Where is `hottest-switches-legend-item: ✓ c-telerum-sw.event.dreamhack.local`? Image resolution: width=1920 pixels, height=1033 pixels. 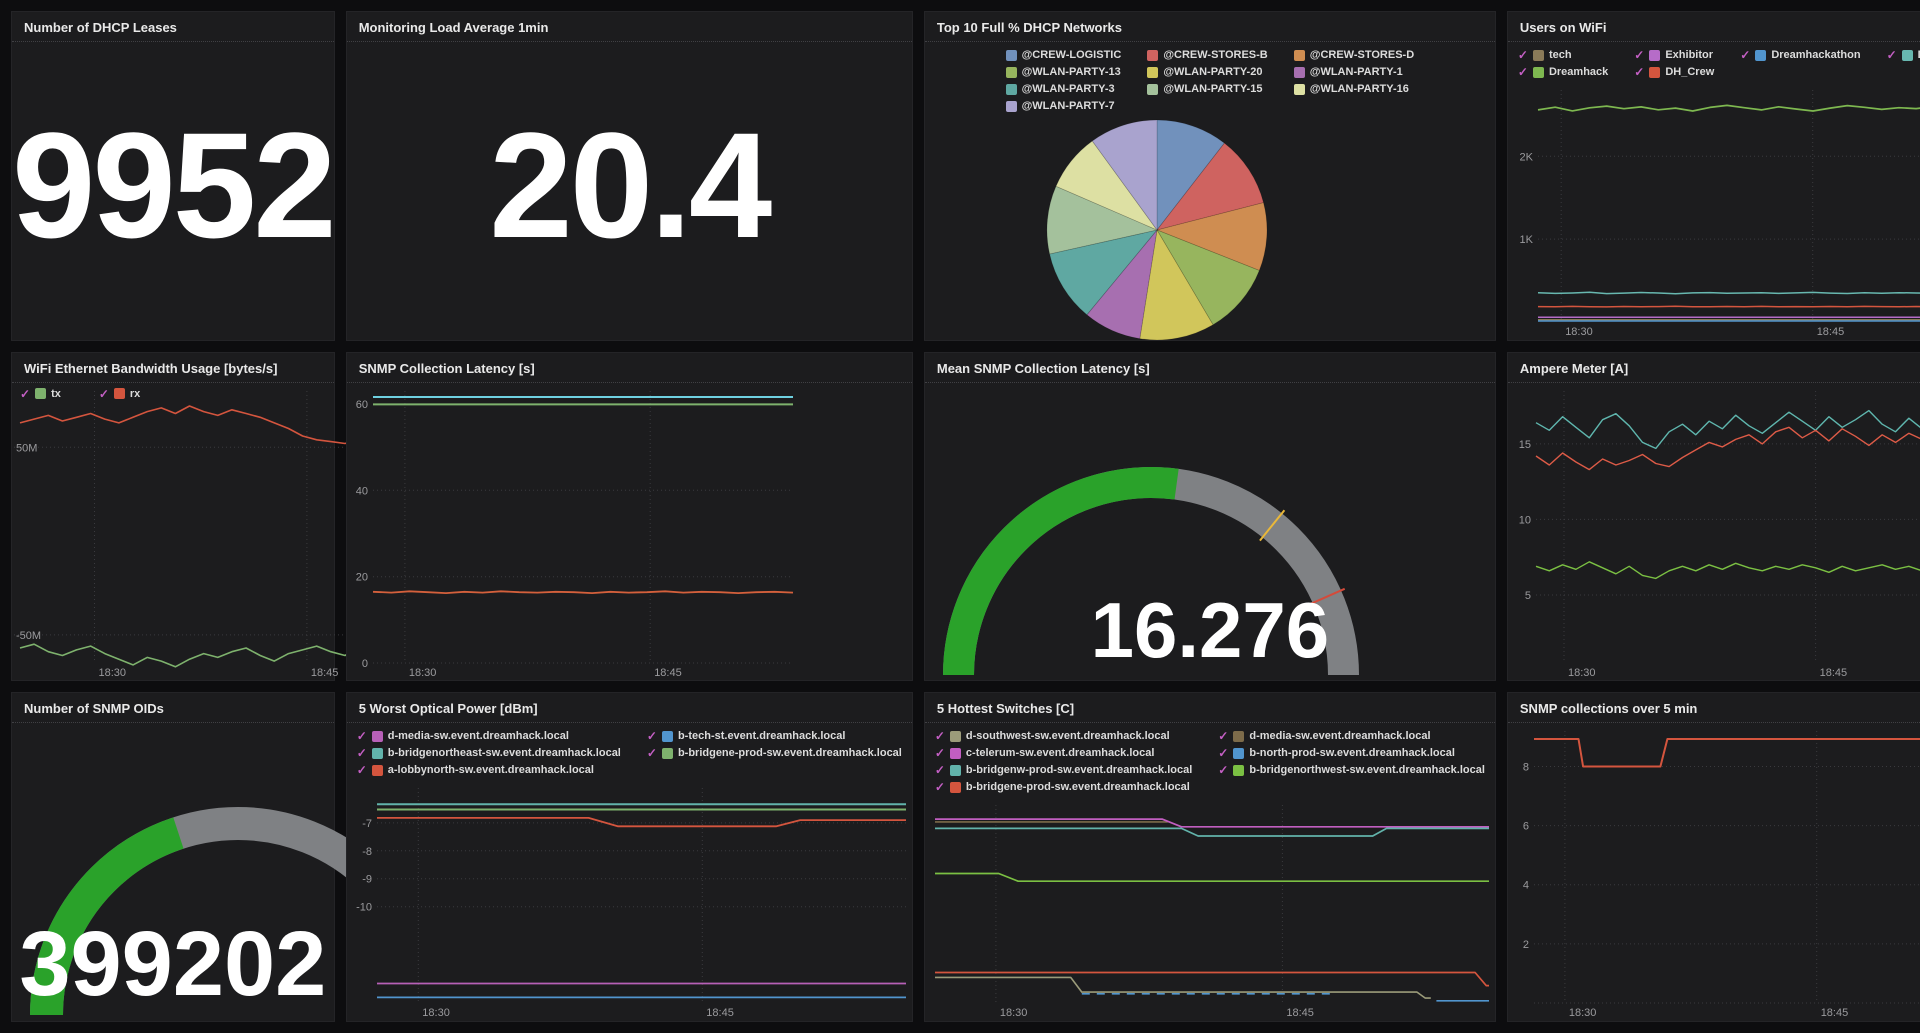
hottest-switches-legend-item: ✓ c-telerum-sw.event.dreamhack.local is located at coordinates (1063, 753).